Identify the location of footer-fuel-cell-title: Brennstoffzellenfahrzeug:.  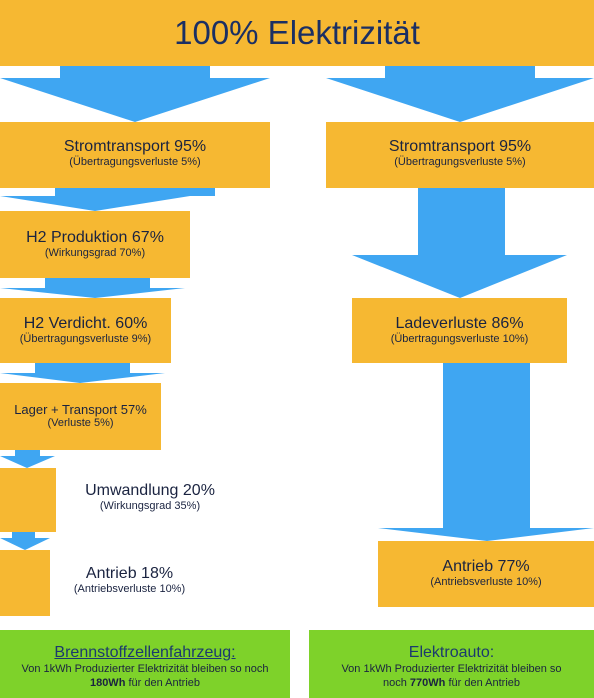
(145, 652).